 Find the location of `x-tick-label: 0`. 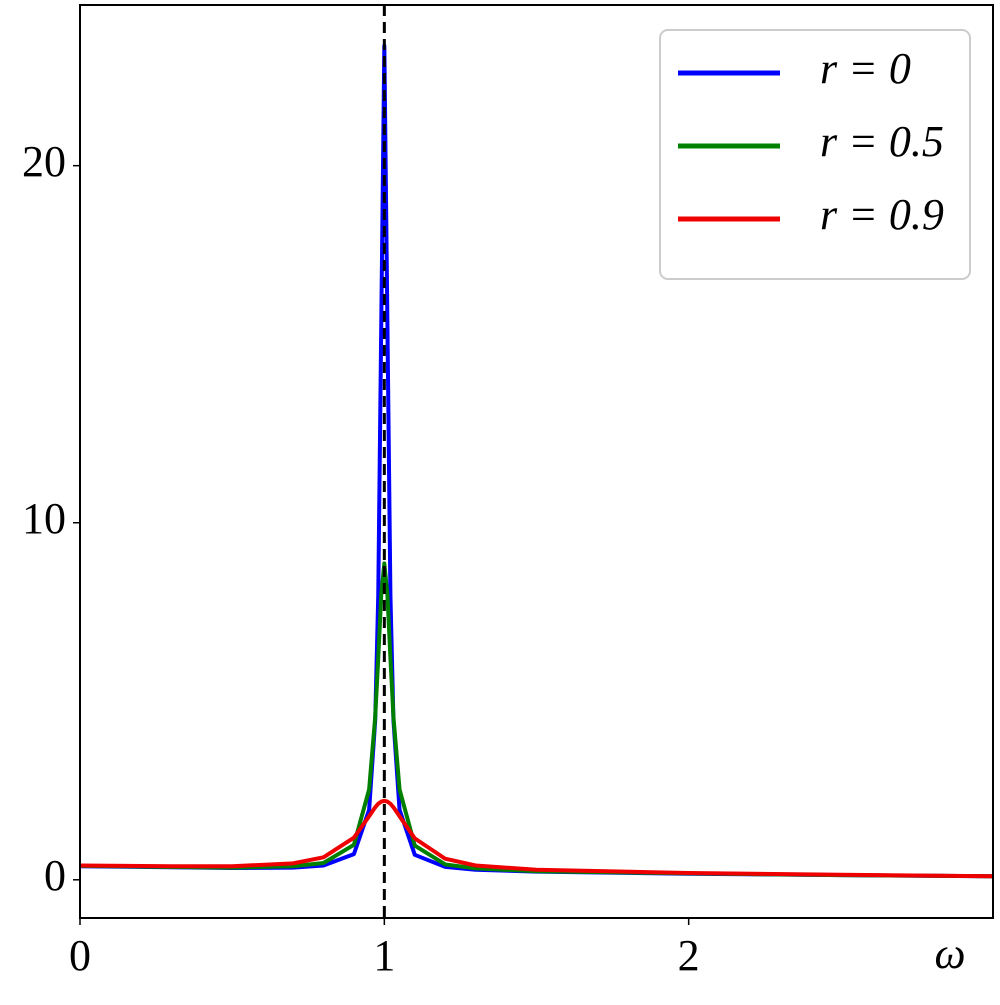

x-tick-label: 0 is located at coordinates (80, 955).